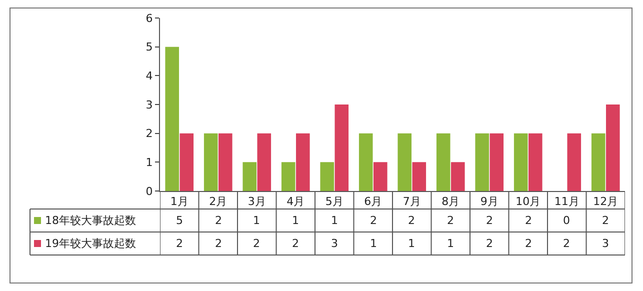  Describe the element at coordinates (218, 201) in the screenshot. I see `x-tick-label: 2月` at that location.